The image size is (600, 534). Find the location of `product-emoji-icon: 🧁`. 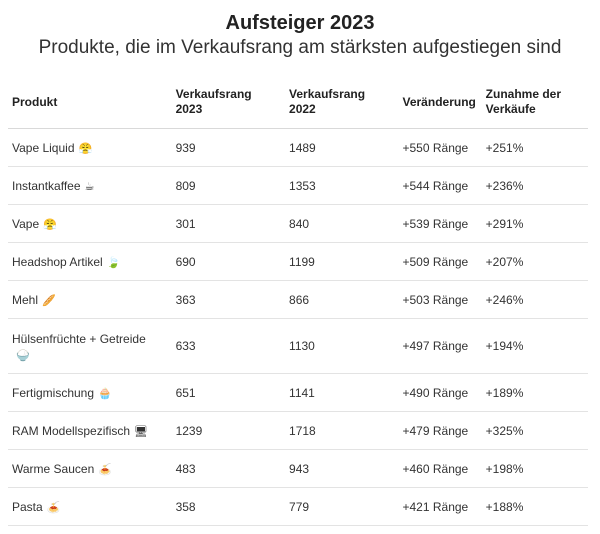

product-emoji-icon: 🧁 is located at coordinates (105, 393).